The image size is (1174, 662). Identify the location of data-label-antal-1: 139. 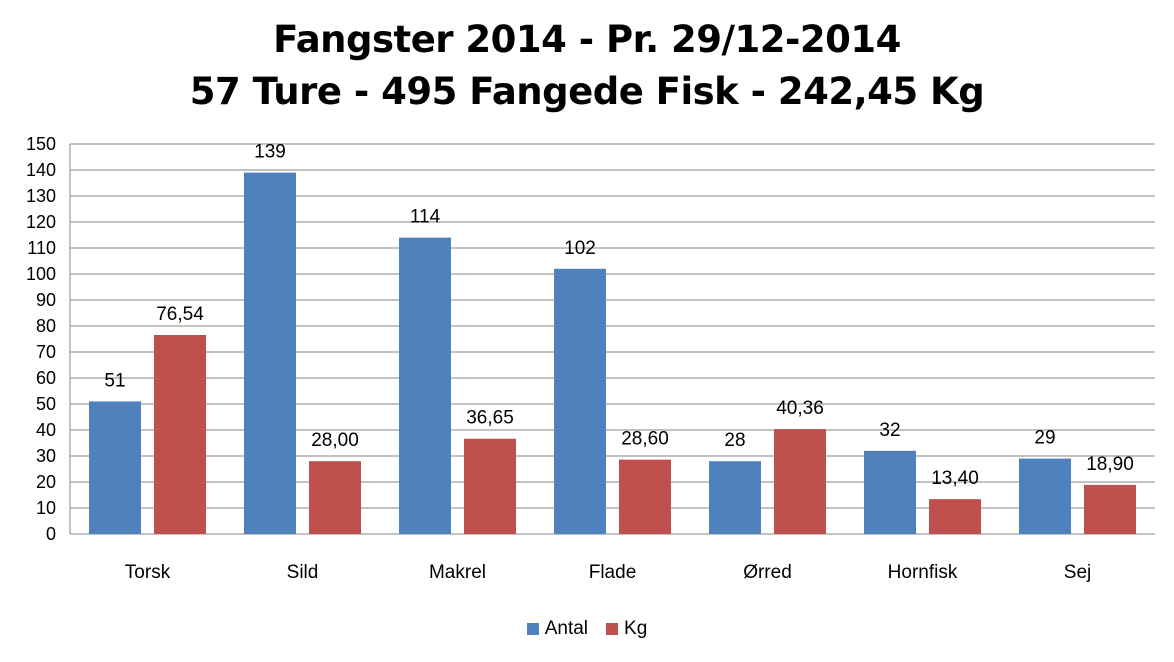
(270, 152).